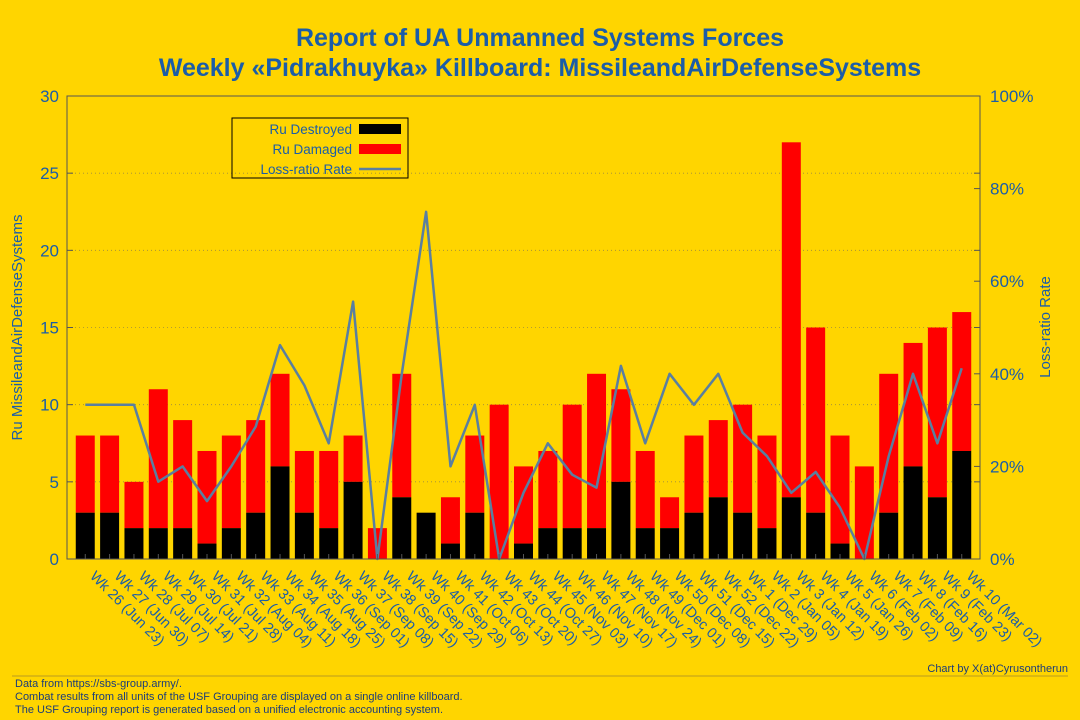  Describe the element at coordinates (54, 559) in the screenshot. I see `y-tick-label: 0` at that location.